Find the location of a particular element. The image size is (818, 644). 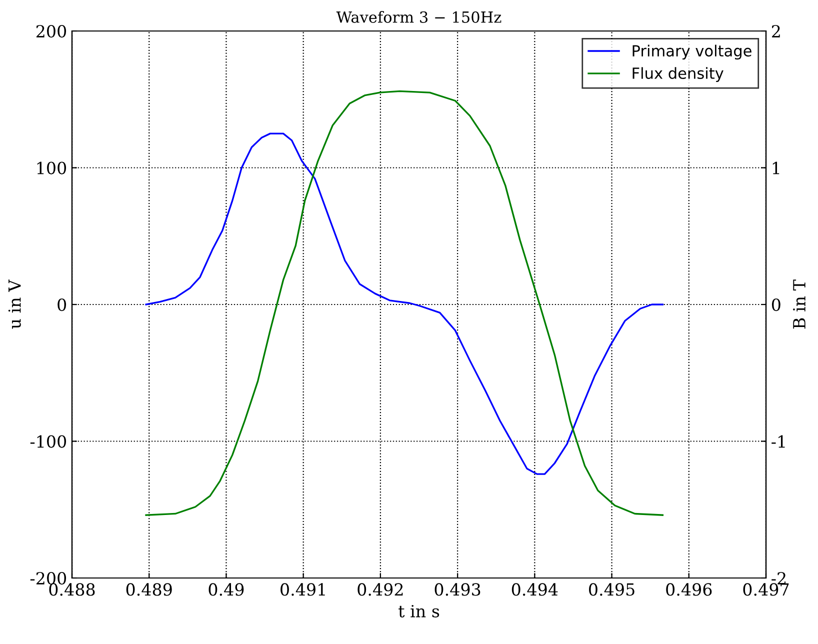

y-tick-label: -100 is located at coordinates (48, 441).